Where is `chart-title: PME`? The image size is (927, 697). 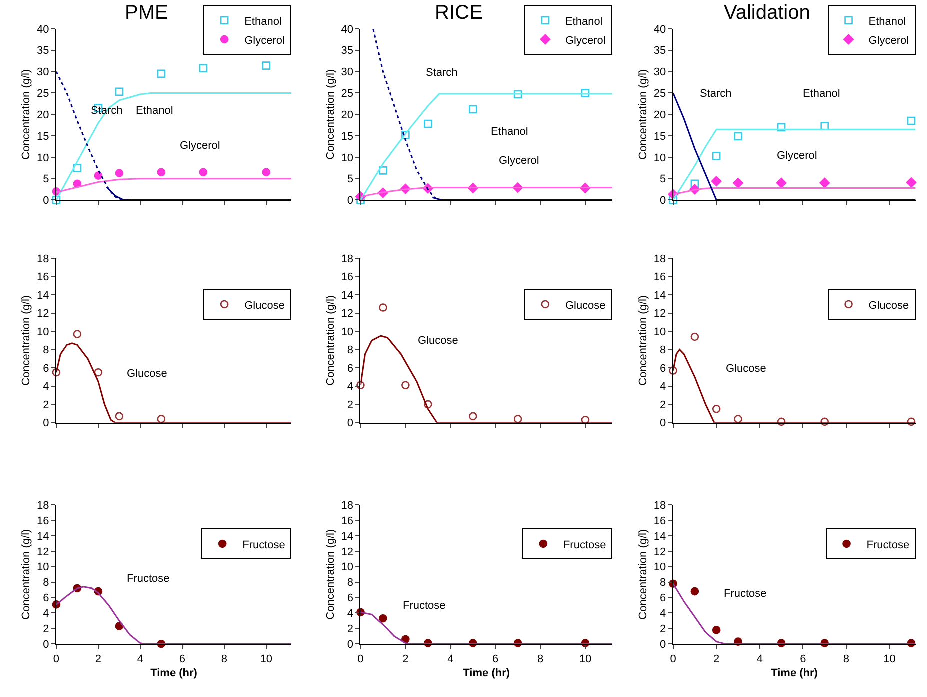
chart-title: PME is located at coordinates (146, 13).